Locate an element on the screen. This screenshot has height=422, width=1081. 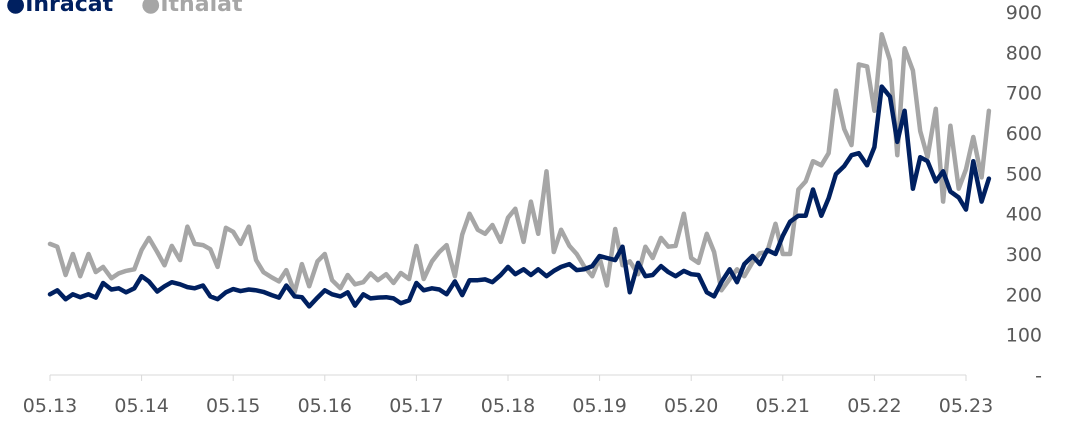
y-tick-label: 900 is located at coordinates (1024, 13).